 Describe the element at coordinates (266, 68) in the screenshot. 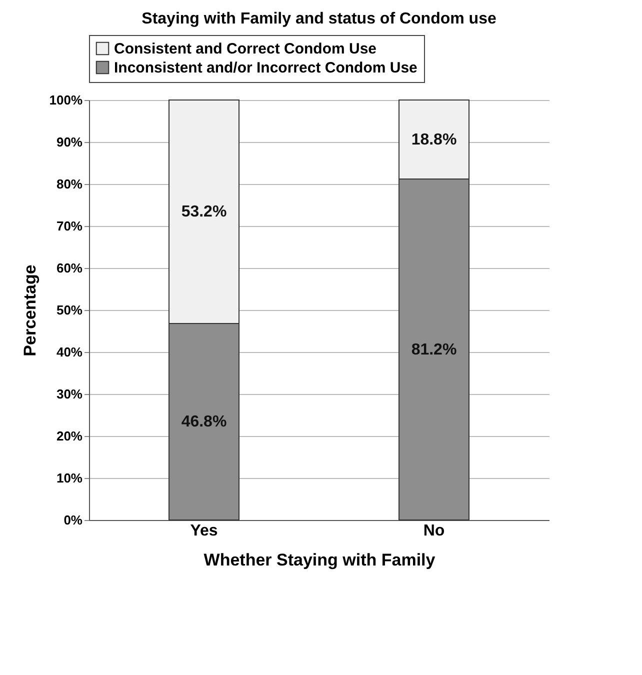

I see `legend-label: Inconsistent and/or Incorrect Condom Use` at that location.